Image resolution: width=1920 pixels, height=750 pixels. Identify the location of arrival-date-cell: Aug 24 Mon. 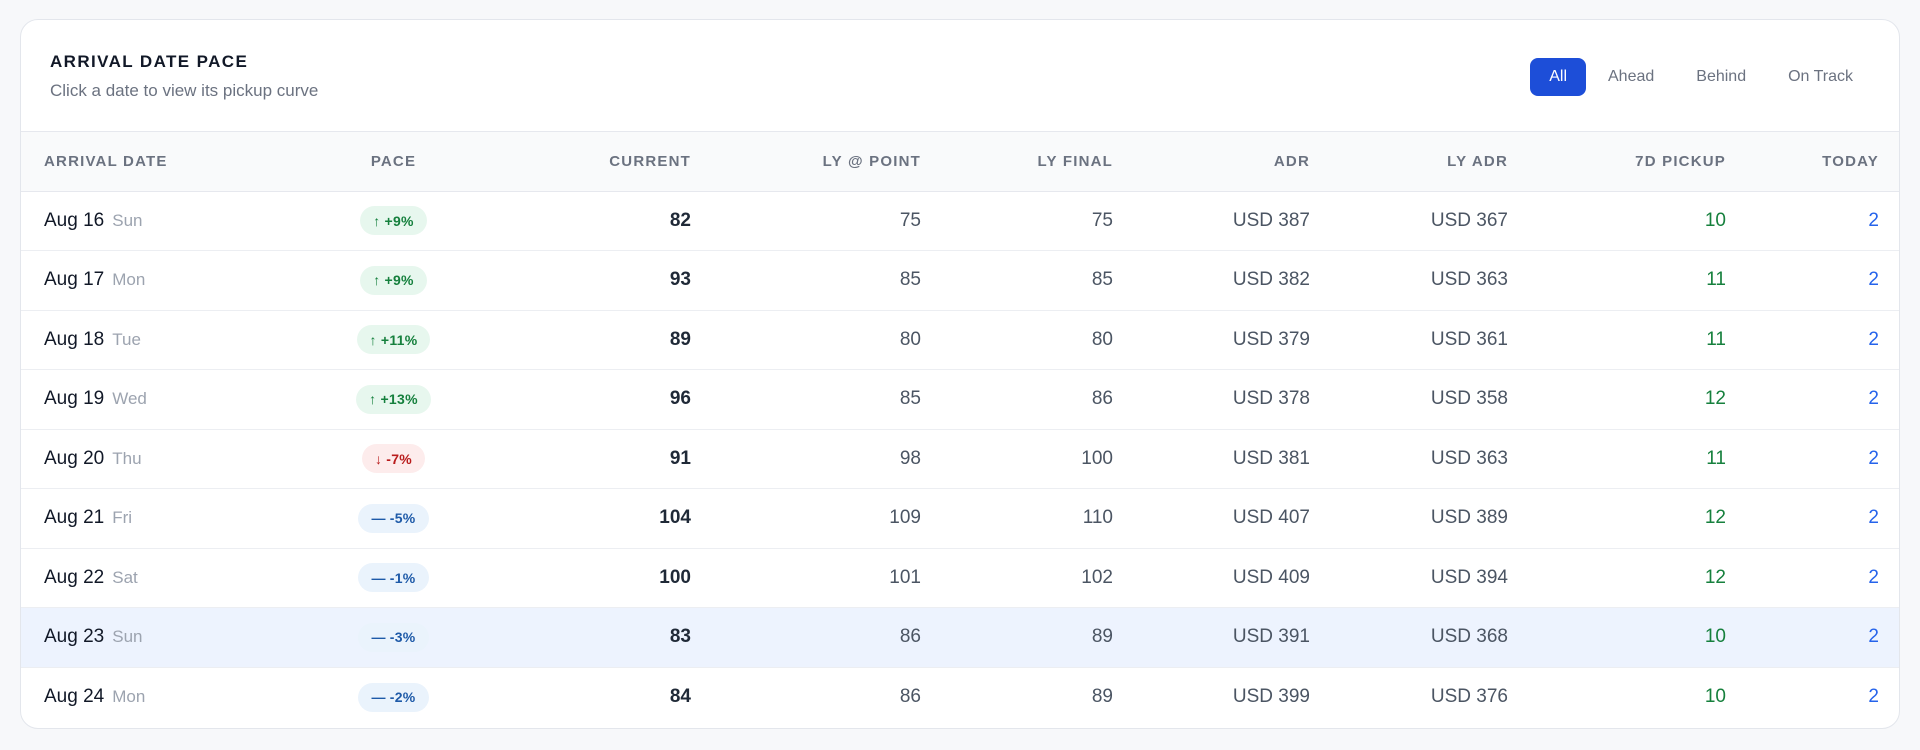
(146, 697).